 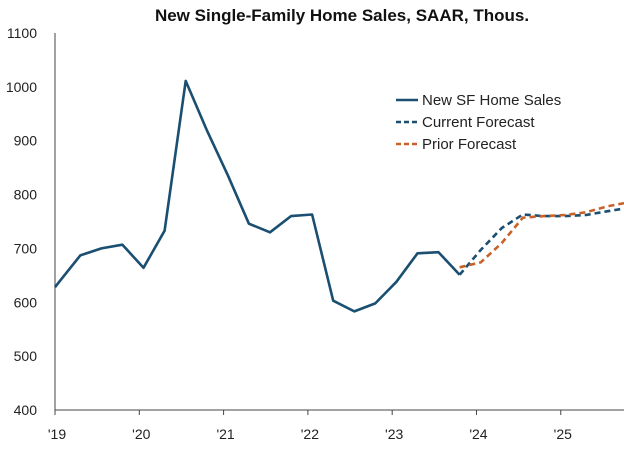 What do you see at coordinates (541, 235) in the screenshot?
I see `series-line-prior-forecast` at bounding box center [541, 235].